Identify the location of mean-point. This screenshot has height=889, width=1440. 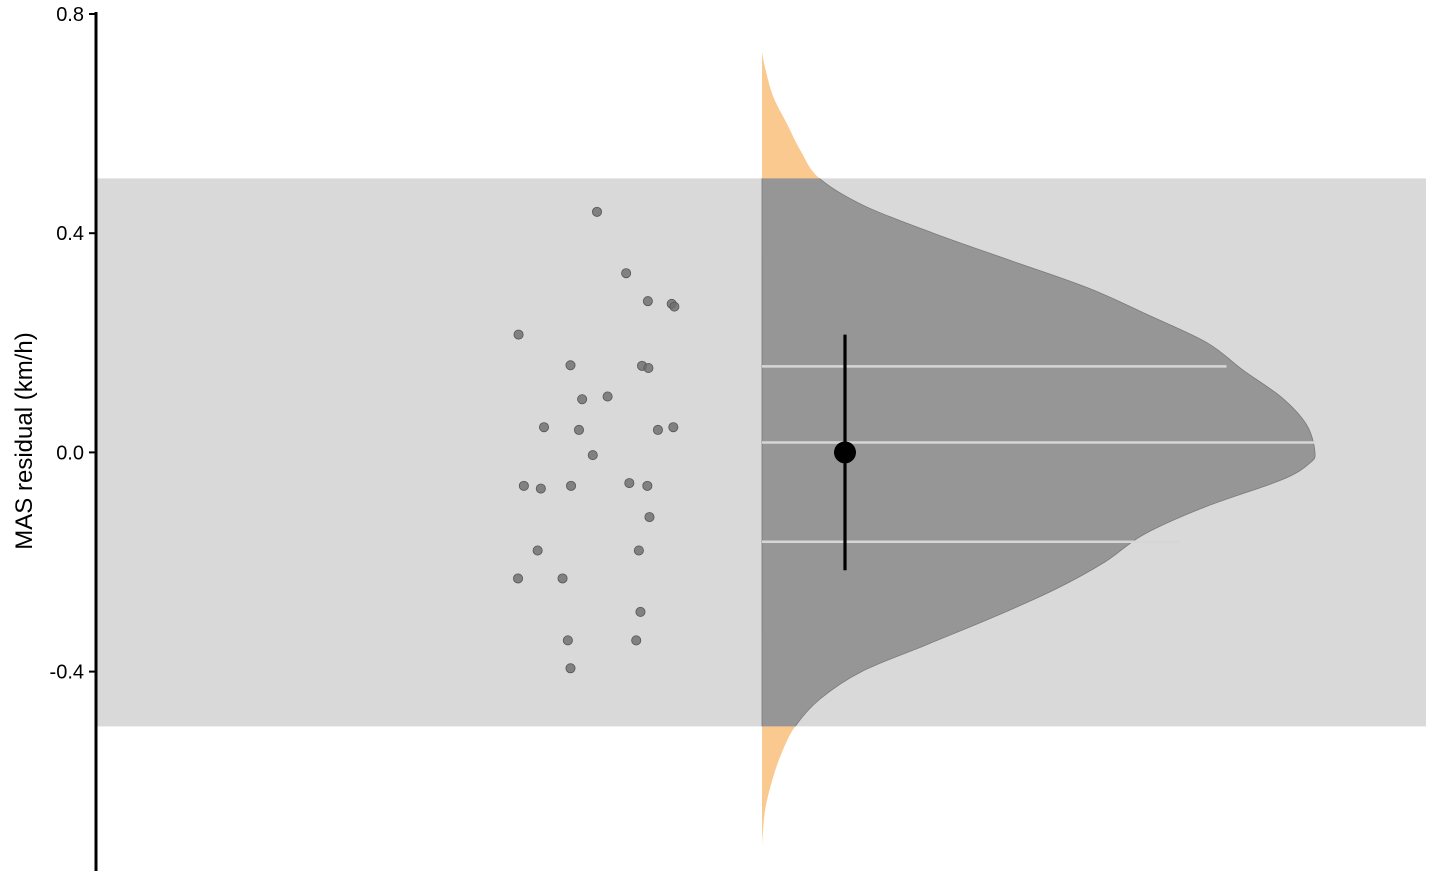
(845, 452).